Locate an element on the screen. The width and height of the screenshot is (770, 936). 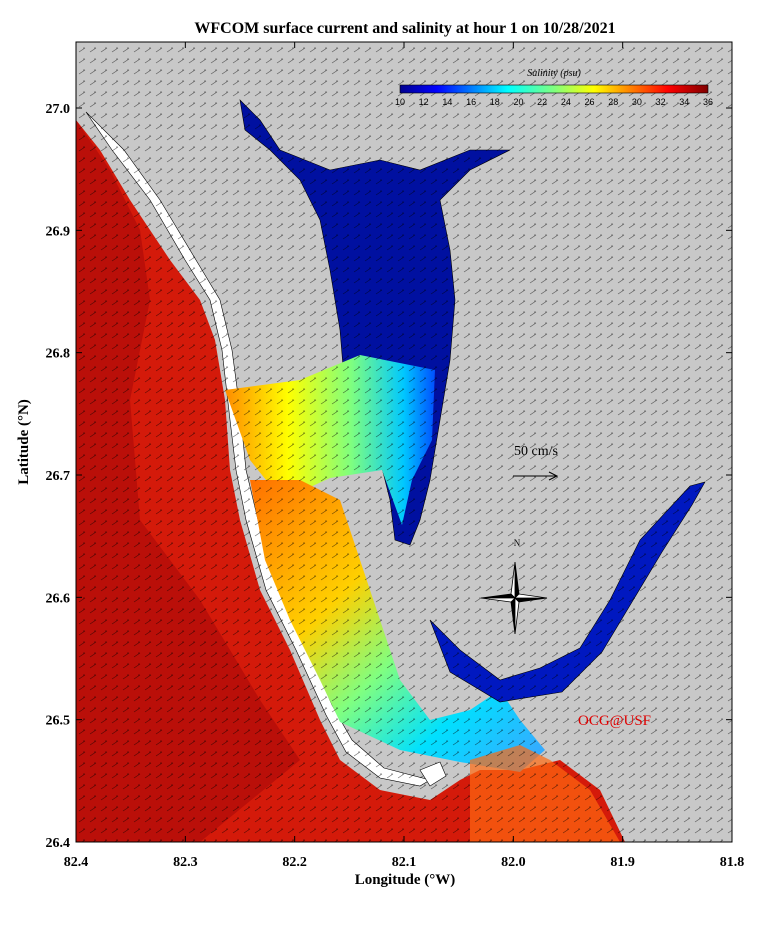
colorbar-tick-label: 22 is located at coordinates (542, 102).